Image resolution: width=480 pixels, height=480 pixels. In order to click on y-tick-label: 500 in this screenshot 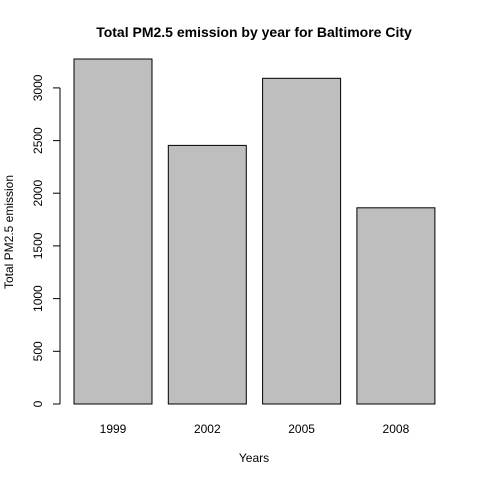, I will do `click(38, 351)`.